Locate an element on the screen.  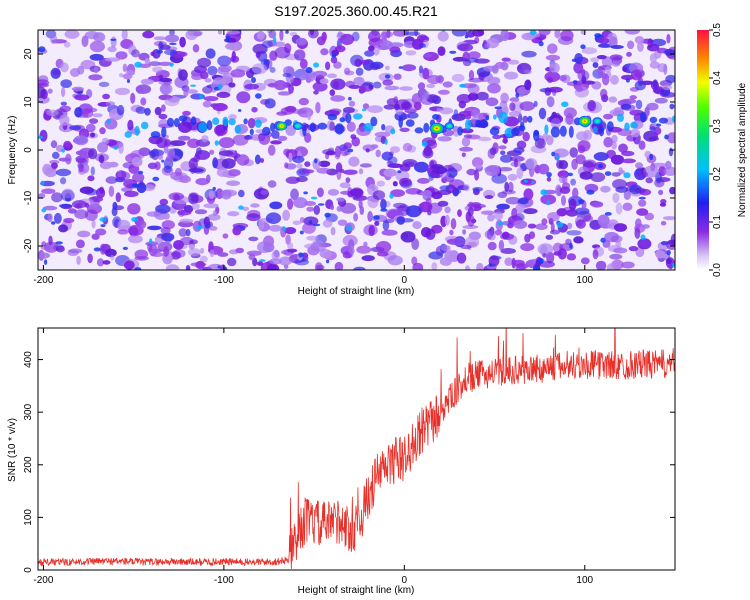
snr-x-axis-label: Height of straight line (km) is located at coordinates (356, 590).